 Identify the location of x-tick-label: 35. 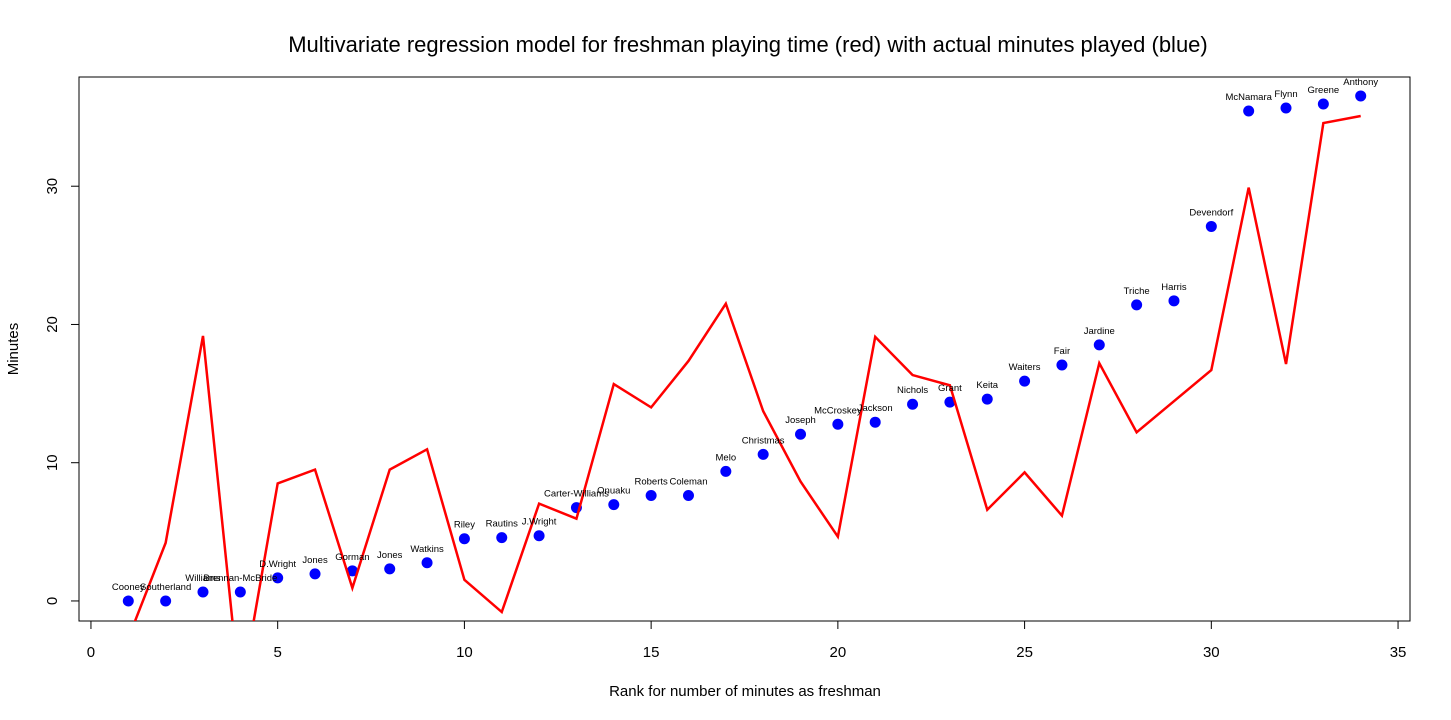
(1398, 652).